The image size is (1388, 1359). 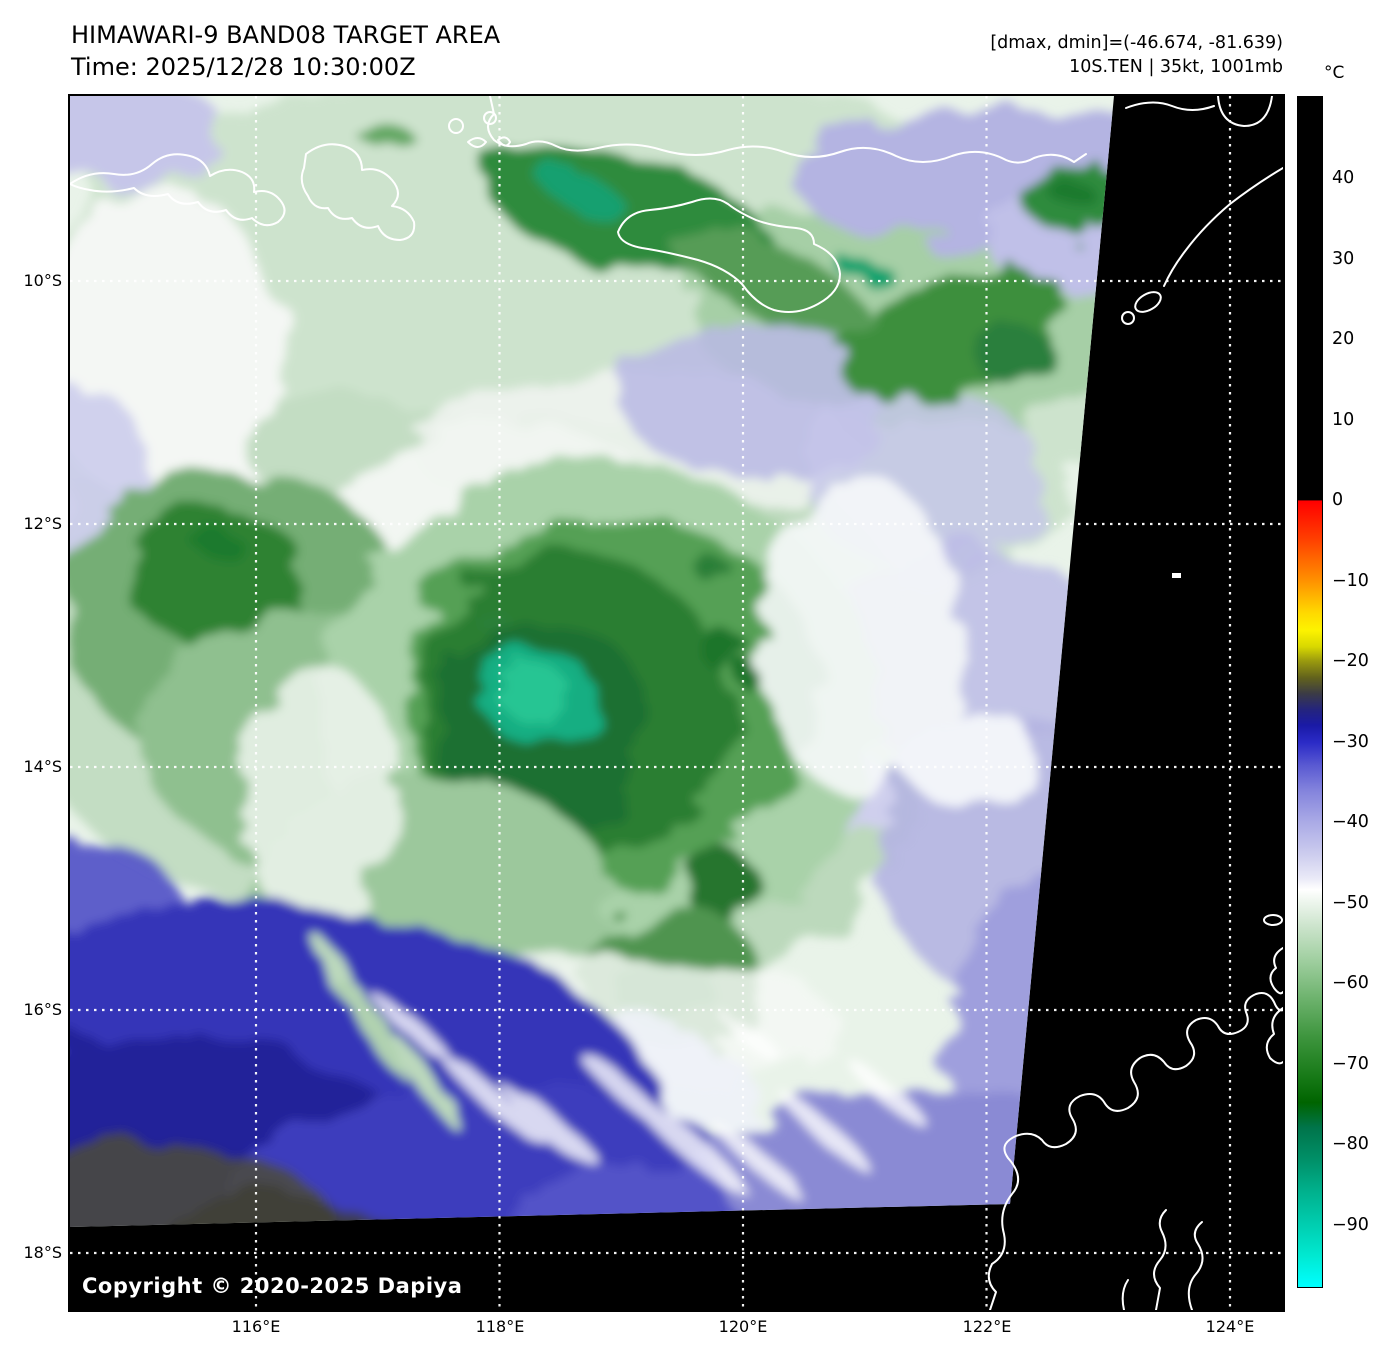 I want to click on page-title: HIMAWARI-9 BAND08 TARGET AREA, so click(x=286, y=35).